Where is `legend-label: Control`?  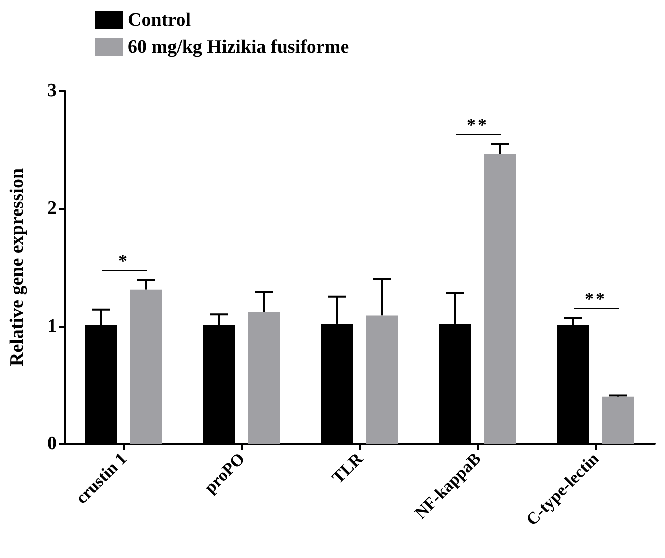 legend-label: Control is located at coordinates (159, 20).